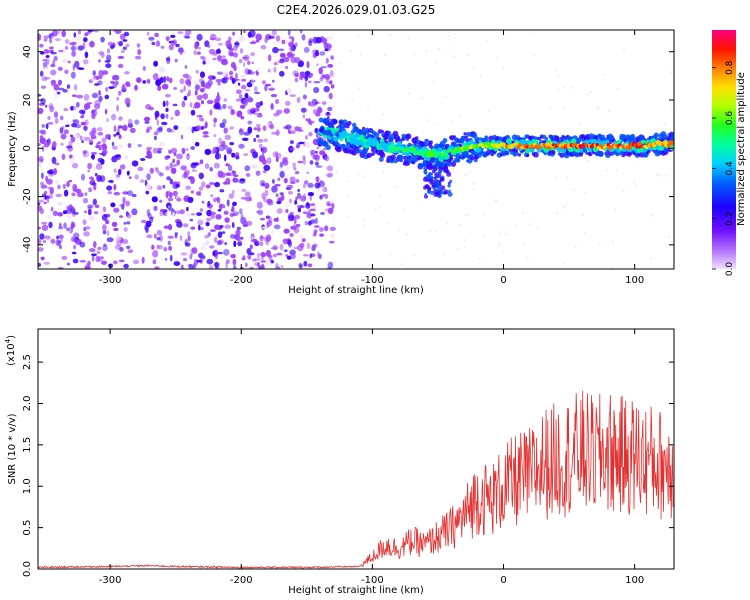  I want to click on colorbar-tick-label: 0.0, so click(730, 269).